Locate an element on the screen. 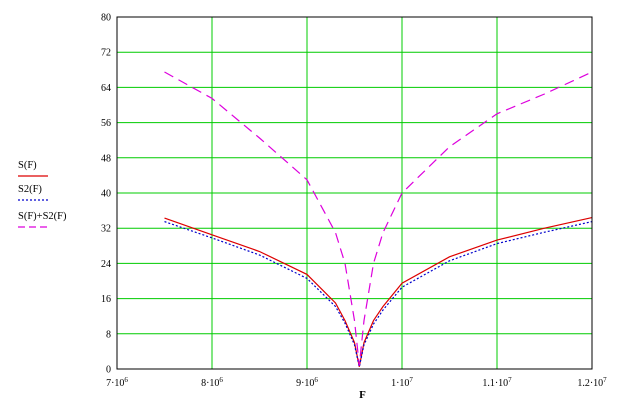 This screenshot has height=415, width=634. y-tick-labels: 0 8 16 24 32 40 48 56 64 72 80 is located at coordinates (106, 194).